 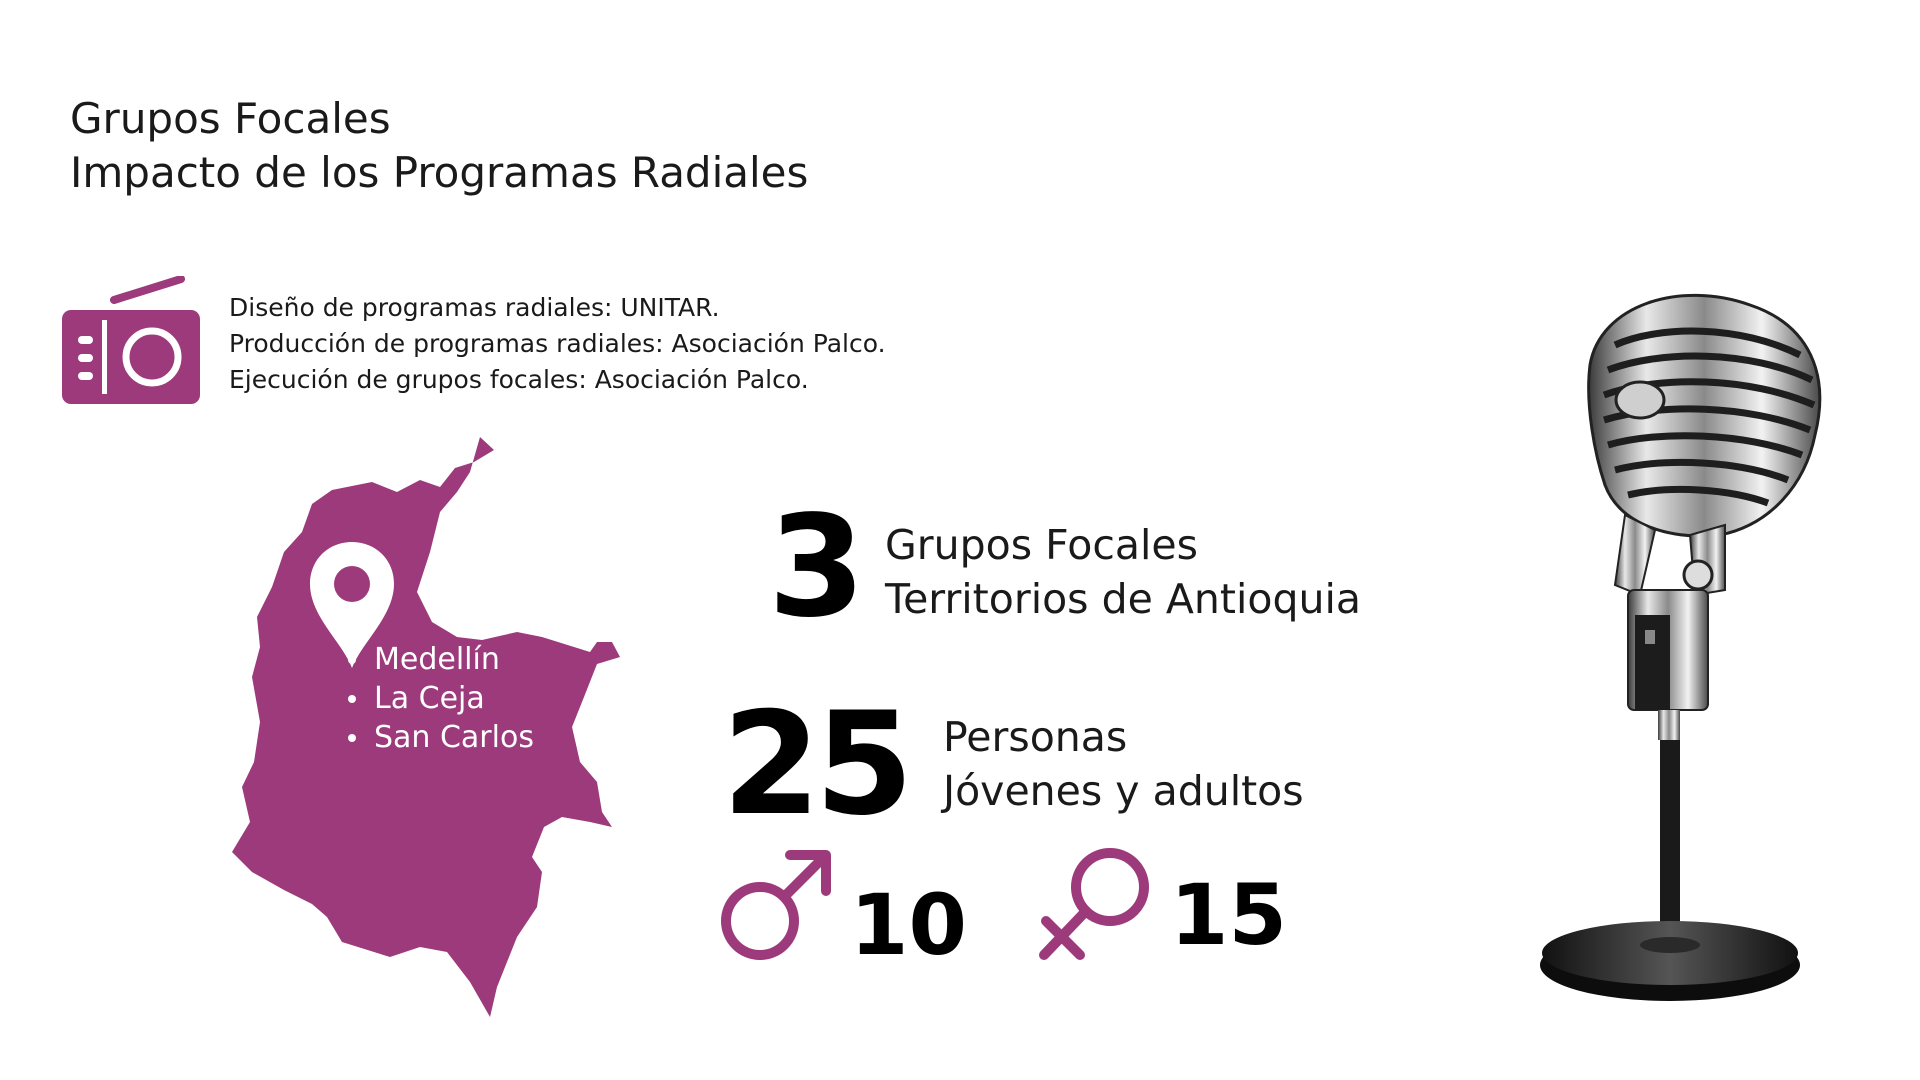 What do you see at coordinates (1228, 915) in the screenshot?
I see `female-count: 15` at bounding box center [1228, 915].